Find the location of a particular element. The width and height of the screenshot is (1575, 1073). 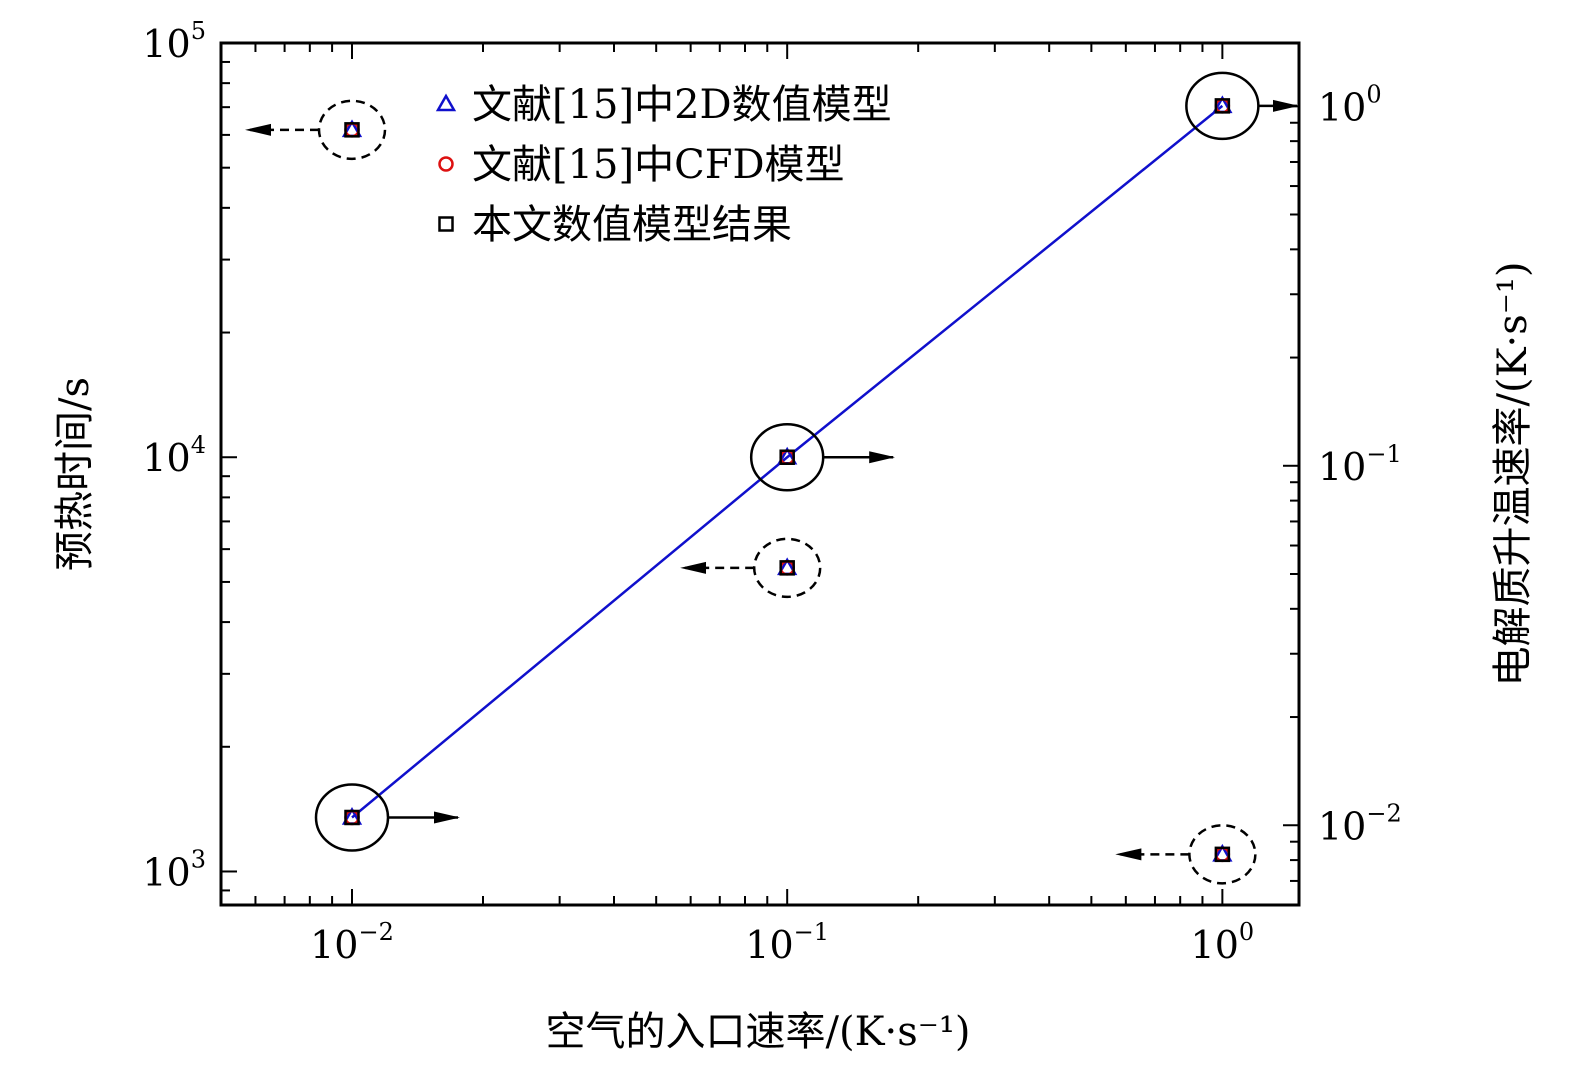

legend-markers is located at coordinates (446, 162).